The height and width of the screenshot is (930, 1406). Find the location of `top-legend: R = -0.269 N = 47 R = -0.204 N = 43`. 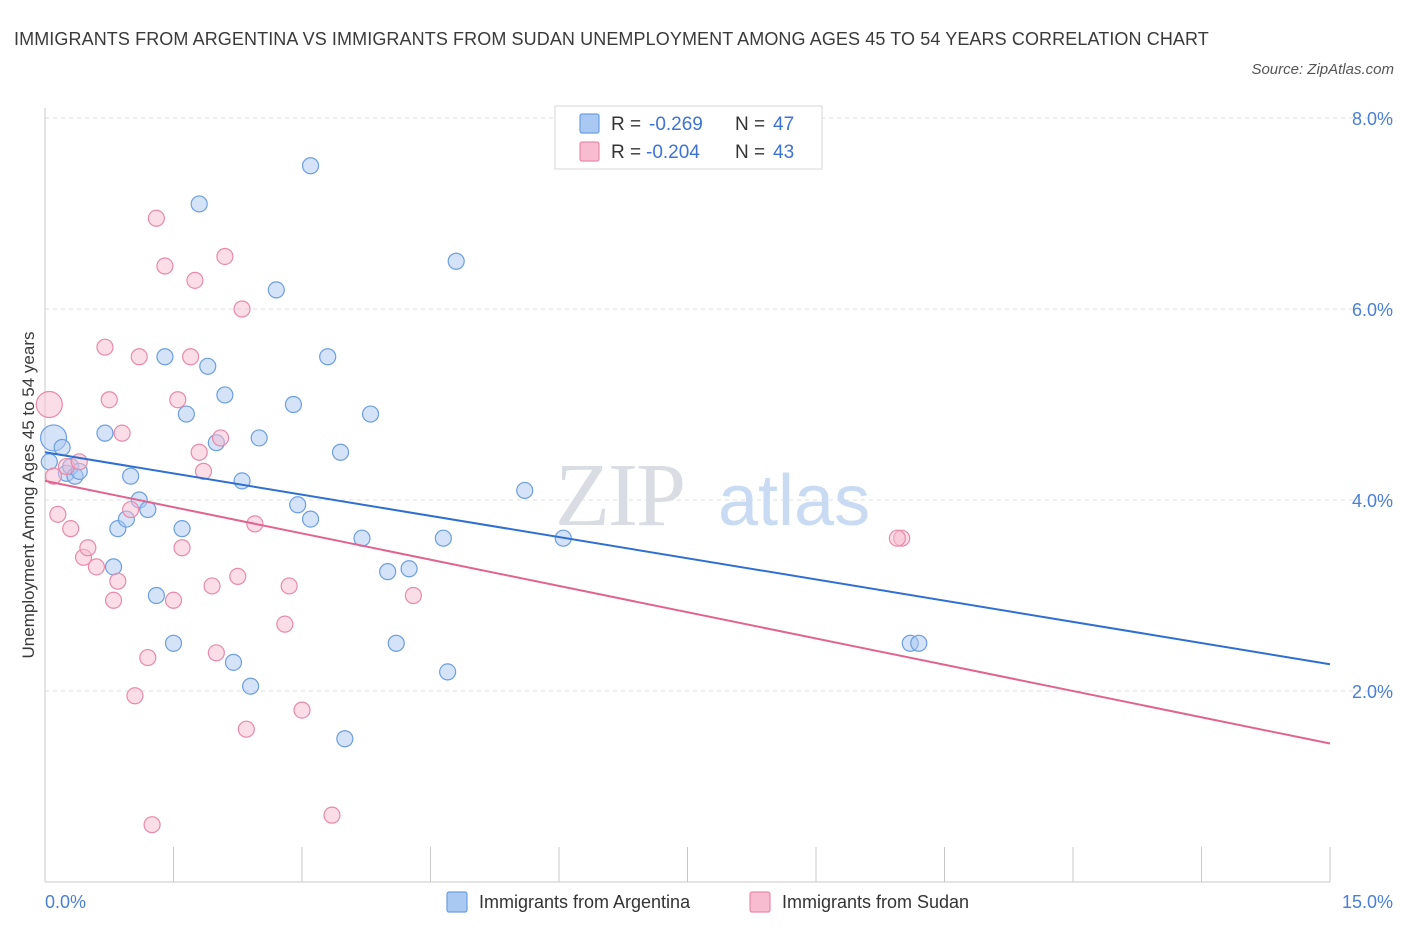

top-legend: R = -0.269 N = 47 R = -0.204 N = 43 is located at coordinates (688, 137).